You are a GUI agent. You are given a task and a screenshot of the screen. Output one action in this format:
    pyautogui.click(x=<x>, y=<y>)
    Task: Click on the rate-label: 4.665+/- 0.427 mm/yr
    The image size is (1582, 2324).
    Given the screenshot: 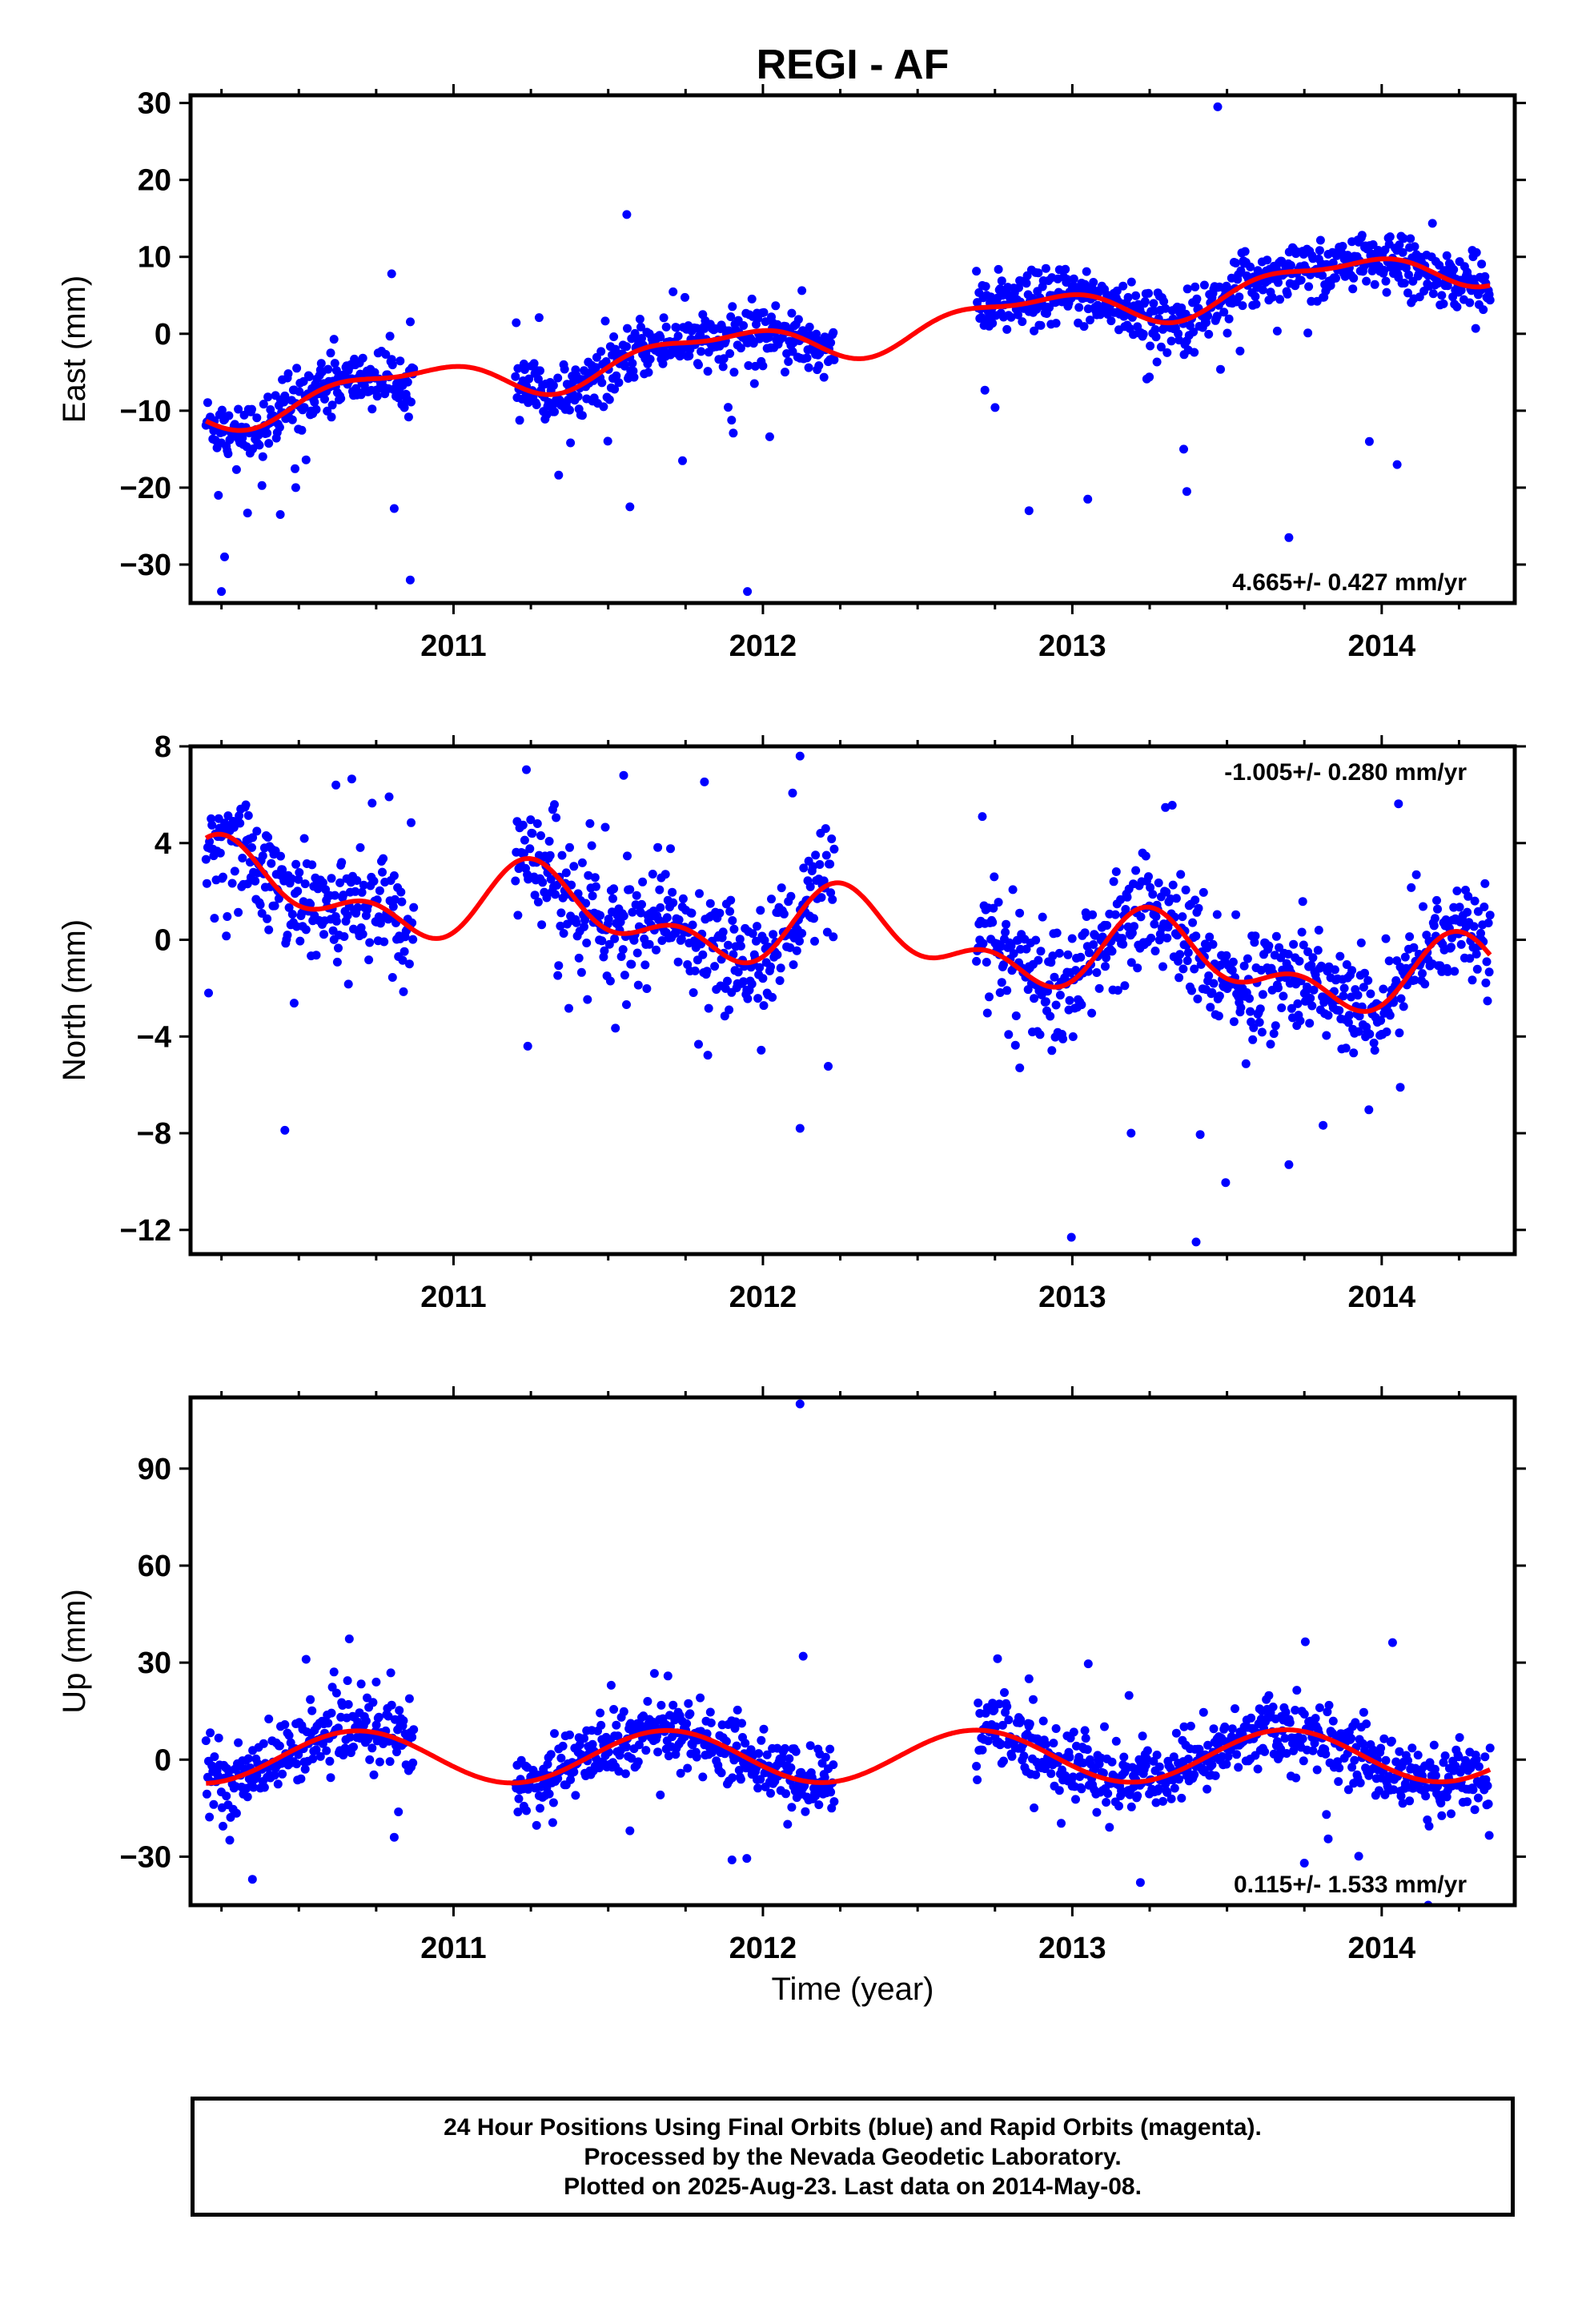 What is the action you would take?
    pyautogui.click(x=1350, y=582)
    